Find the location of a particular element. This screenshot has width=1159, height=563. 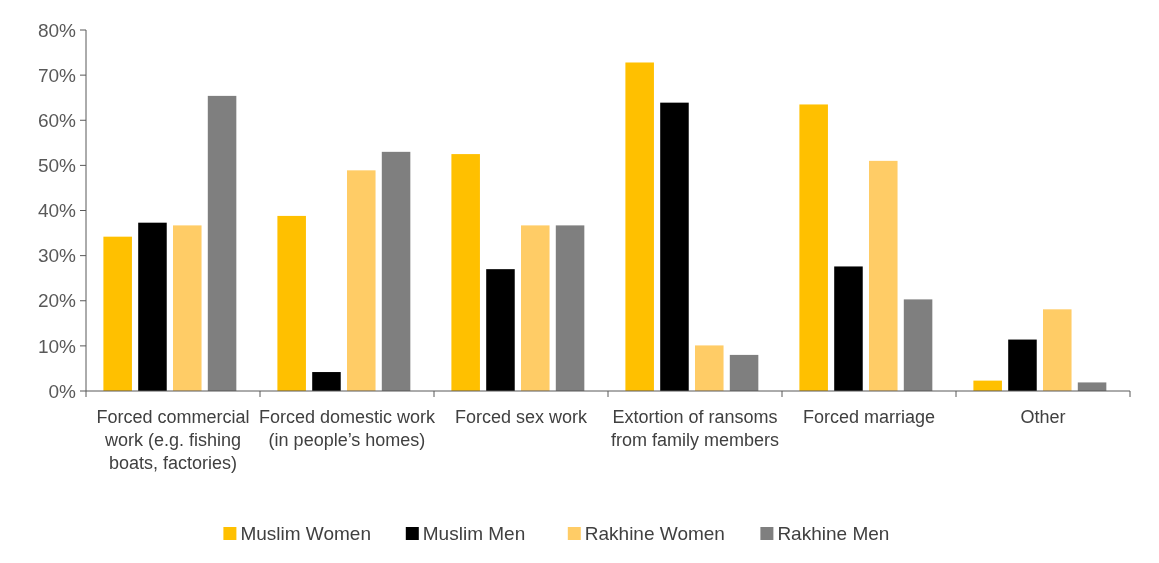

x-tick-label: Forced commercial work (e.g. fishing boats, factories) is located at coordinates (173, 440).